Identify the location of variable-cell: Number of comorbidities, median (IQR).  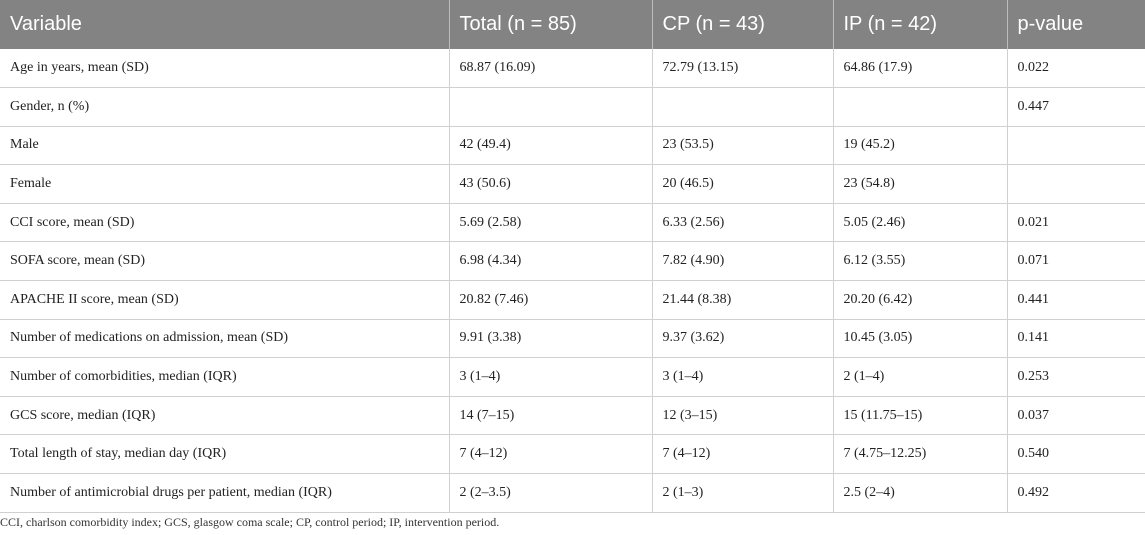
(224, 377).